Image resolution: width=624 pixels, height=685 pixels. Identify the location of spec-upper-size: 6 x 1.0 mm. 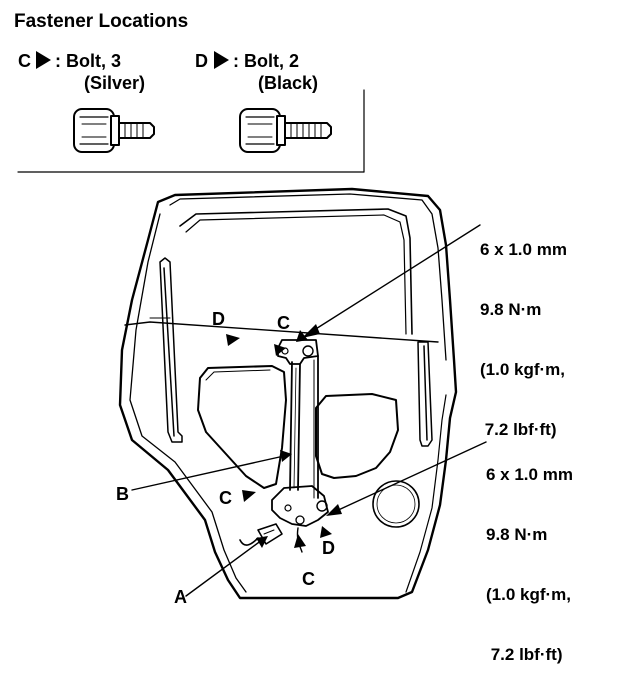
(523, 249).